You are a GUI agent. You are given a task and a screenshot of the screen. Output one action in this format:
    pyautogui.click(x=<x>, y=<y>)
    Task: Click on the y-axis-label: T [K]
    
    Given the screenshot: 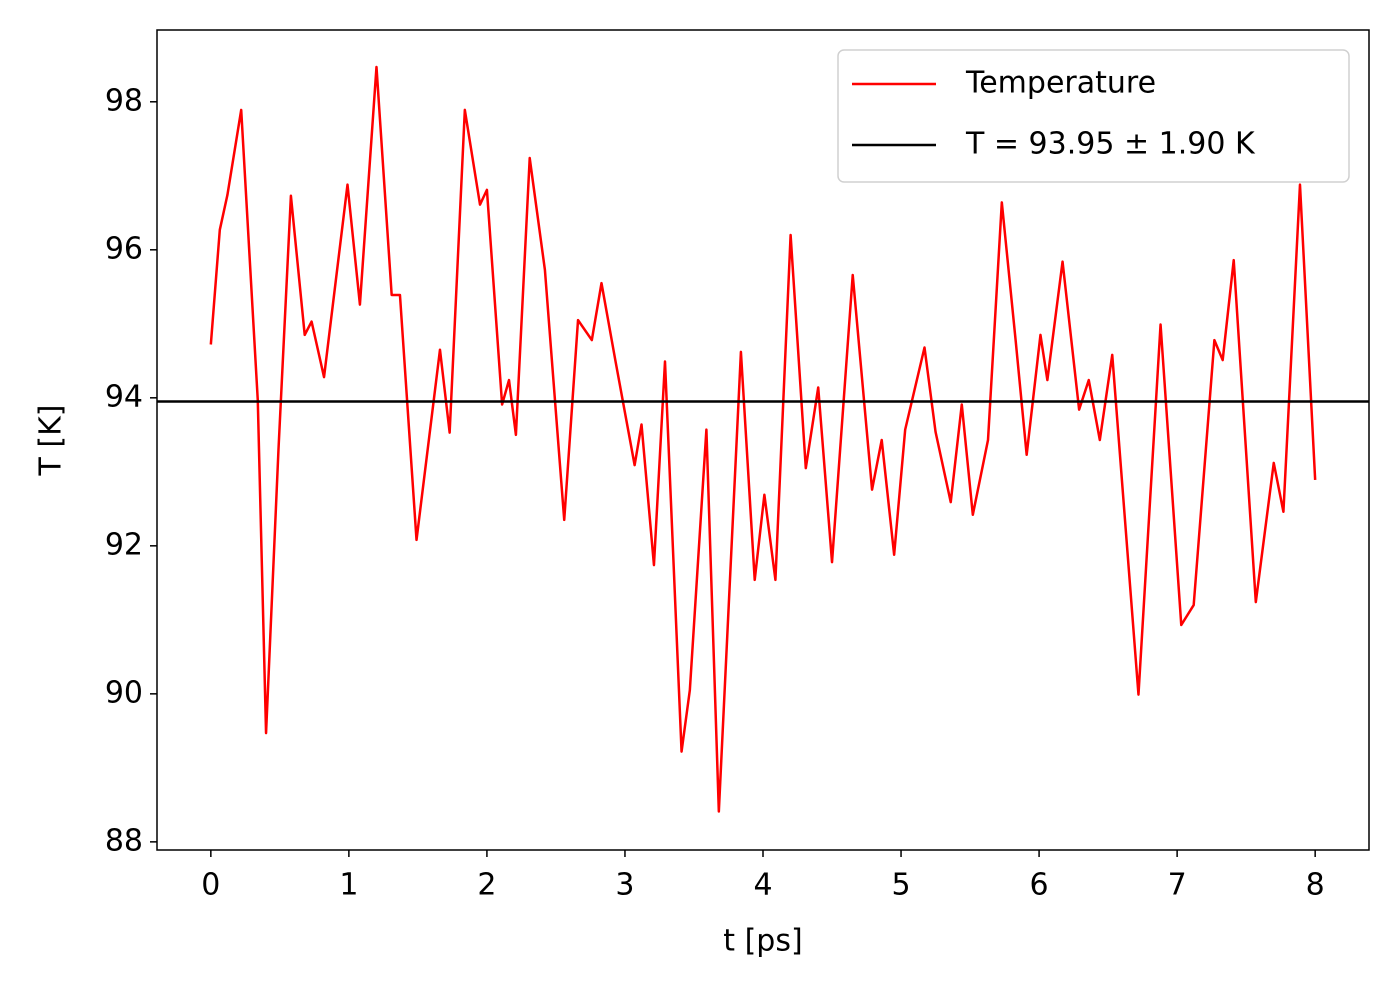 What is the action you would take?
    pyautogui.click(x=51, y=441)
    